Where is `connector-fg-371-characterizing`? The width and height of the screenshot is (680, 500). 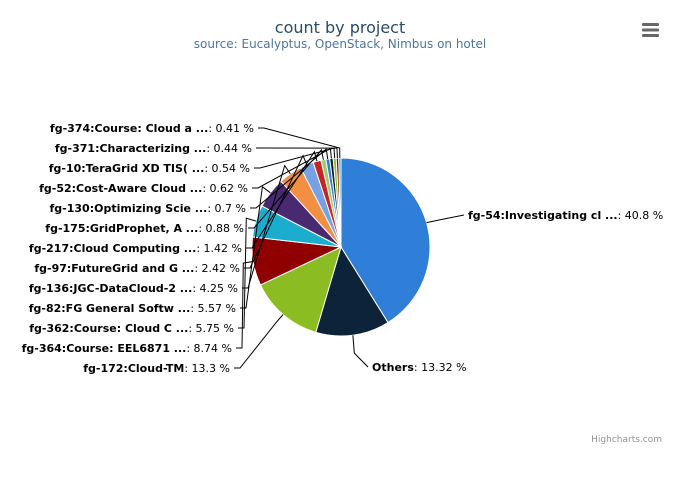 connector-fg-371-characterizing is located at coordinates (297, 153).